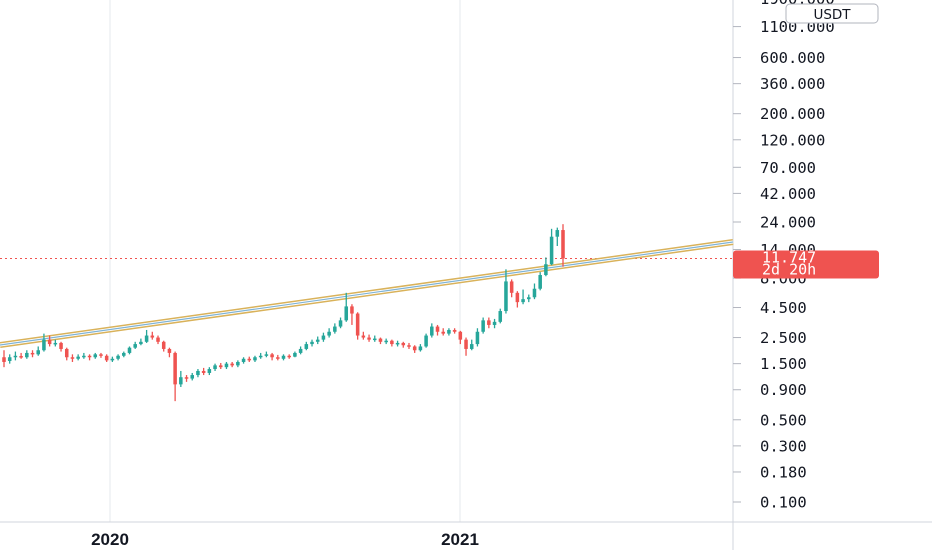  What do you see at coordinates (788, 194) in the screenshot?
I see `price-tick-label: 42.000` at bounding box center [788, 194].